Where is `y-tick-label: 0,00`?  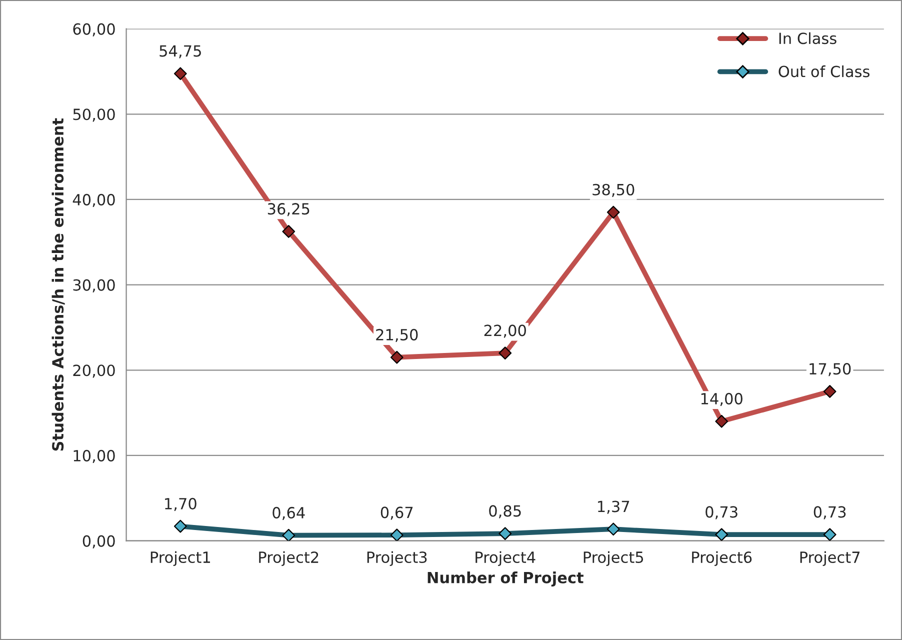
y-tick-label: 0,00 is located at coordinates (98, 541).